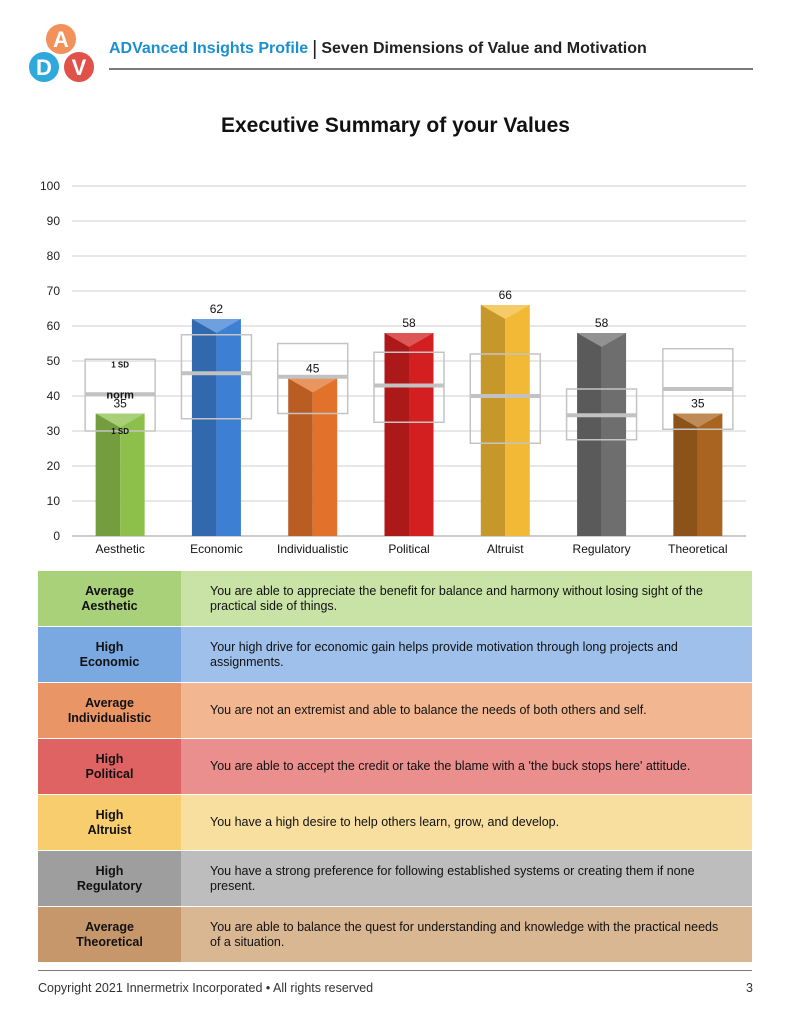 Image resolution: width=791 pixels, height=1024 pixels. I want to click on sd-box-economic, so click(216, 377).